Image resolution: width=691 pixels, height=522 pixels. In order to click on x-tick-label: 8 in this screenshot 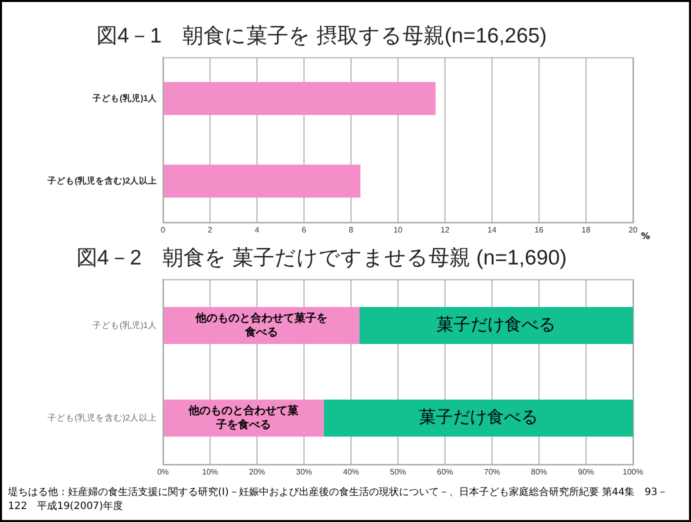, I will do `click(351, 229)`.